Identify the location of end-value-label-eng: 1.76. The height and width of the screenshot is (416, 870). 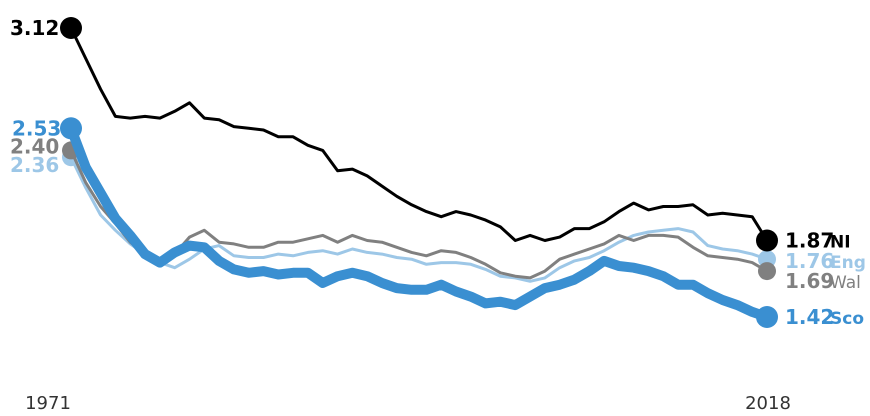
(809, 261).